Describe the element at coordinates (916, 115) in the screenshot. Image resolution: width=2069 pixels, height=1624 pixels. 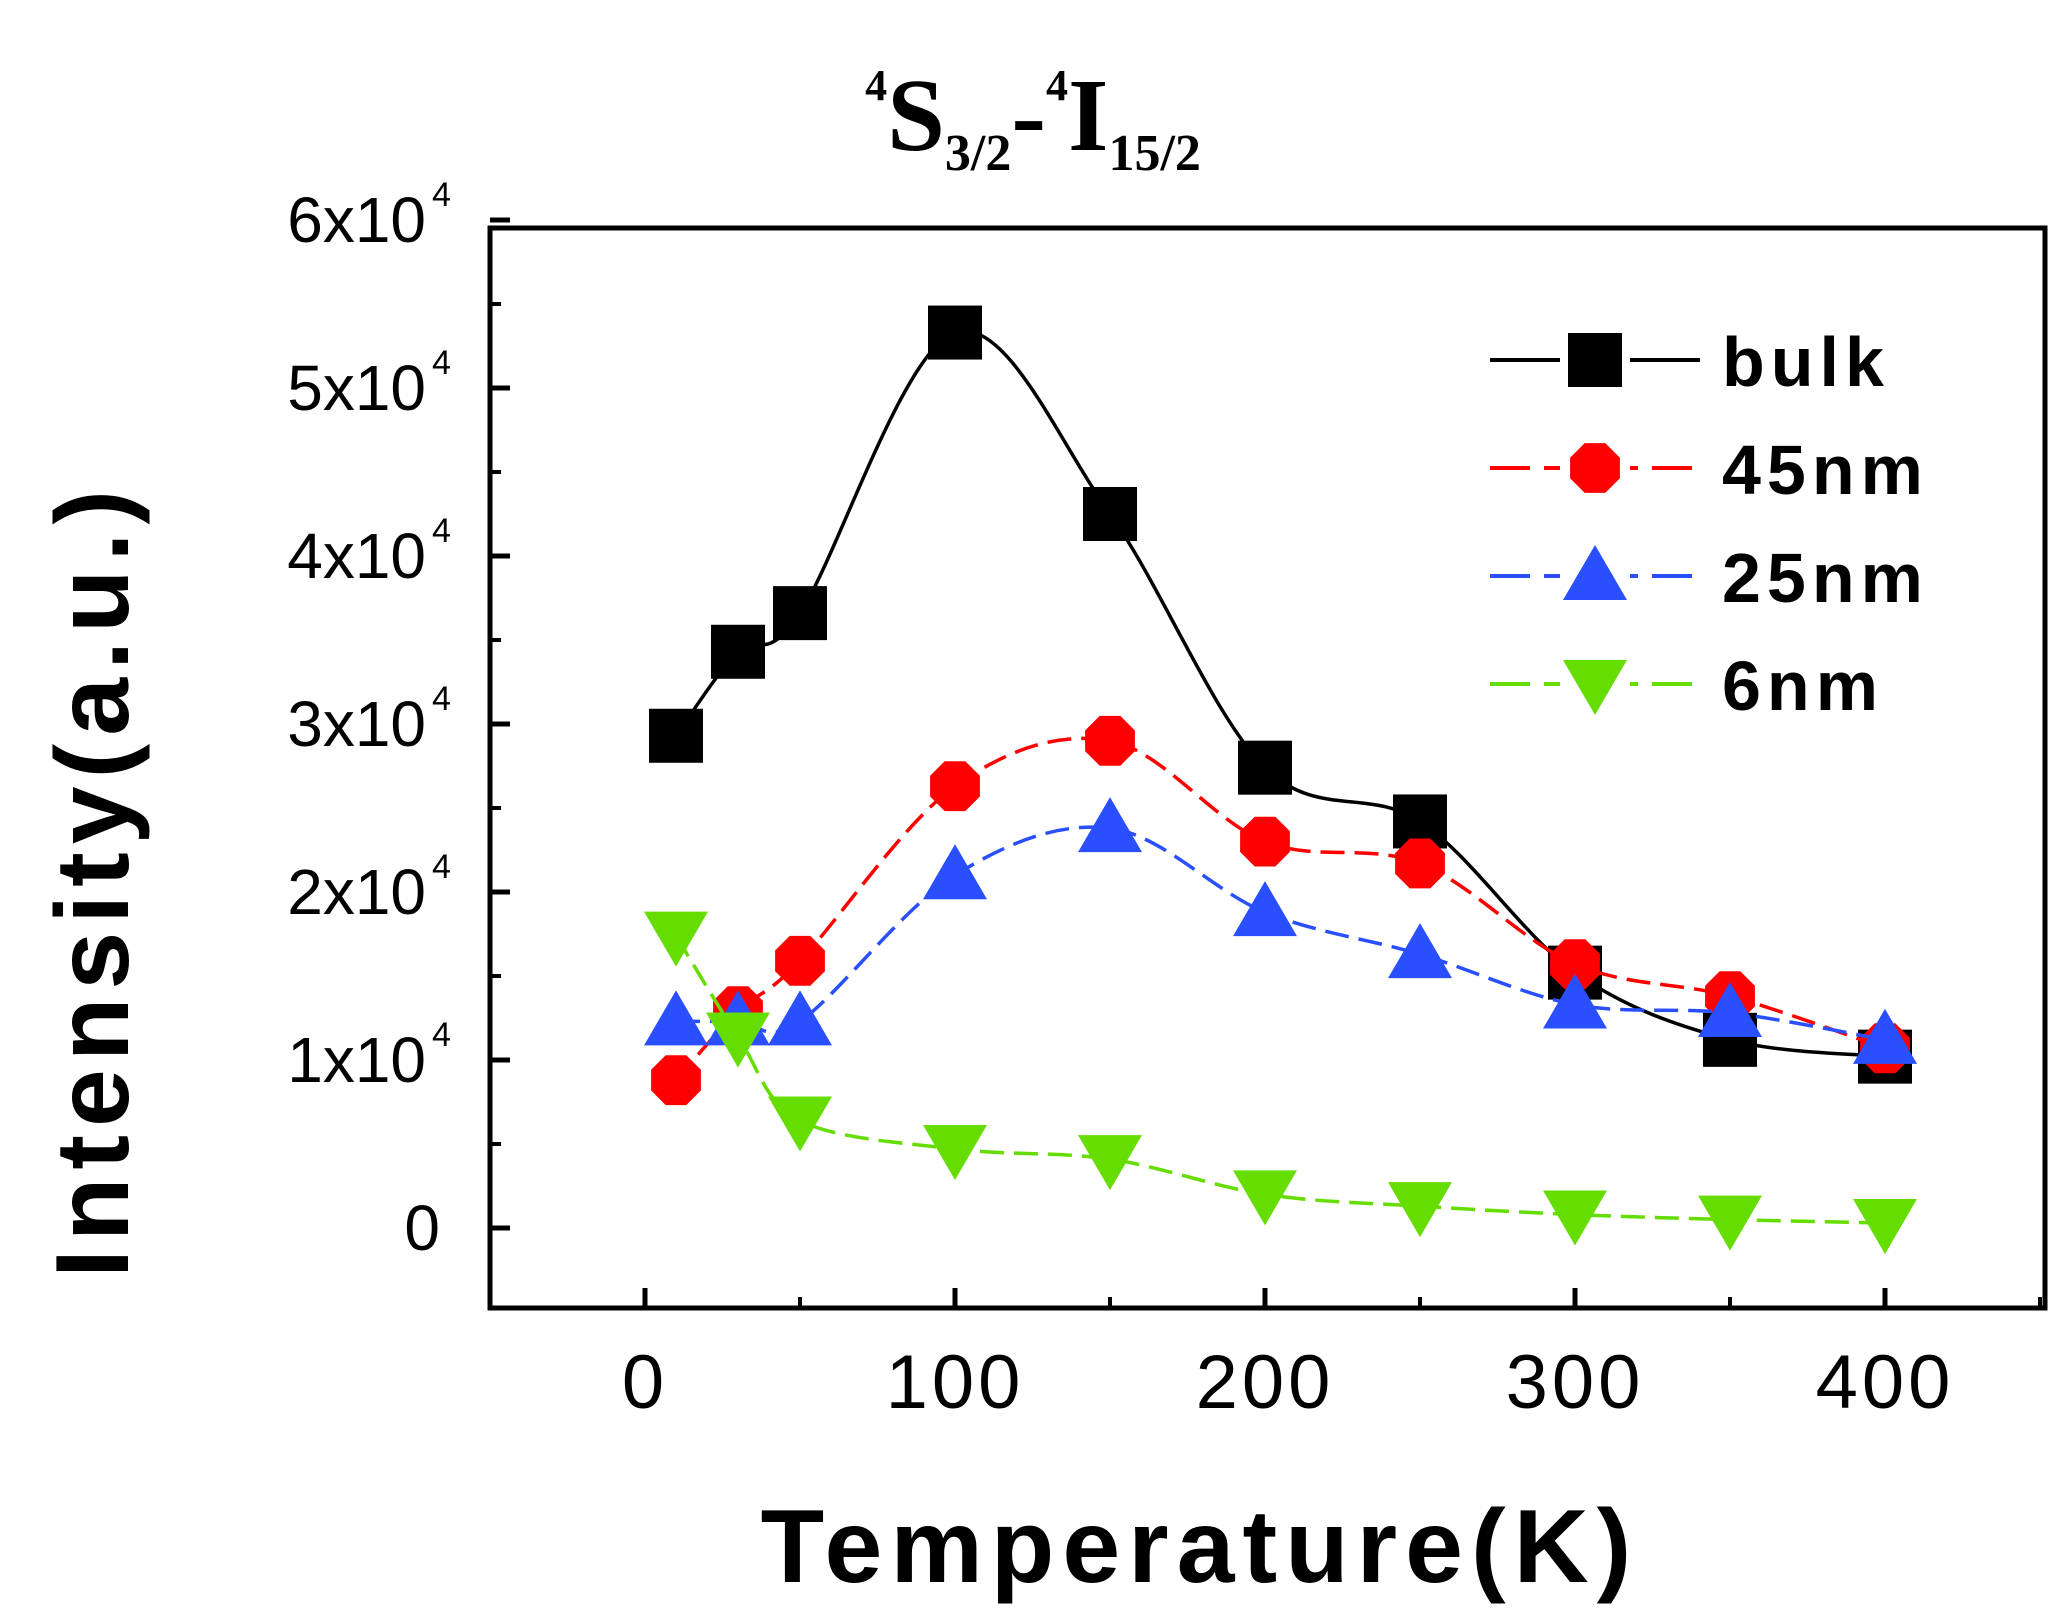
I see `title-s-main: S` at that location.